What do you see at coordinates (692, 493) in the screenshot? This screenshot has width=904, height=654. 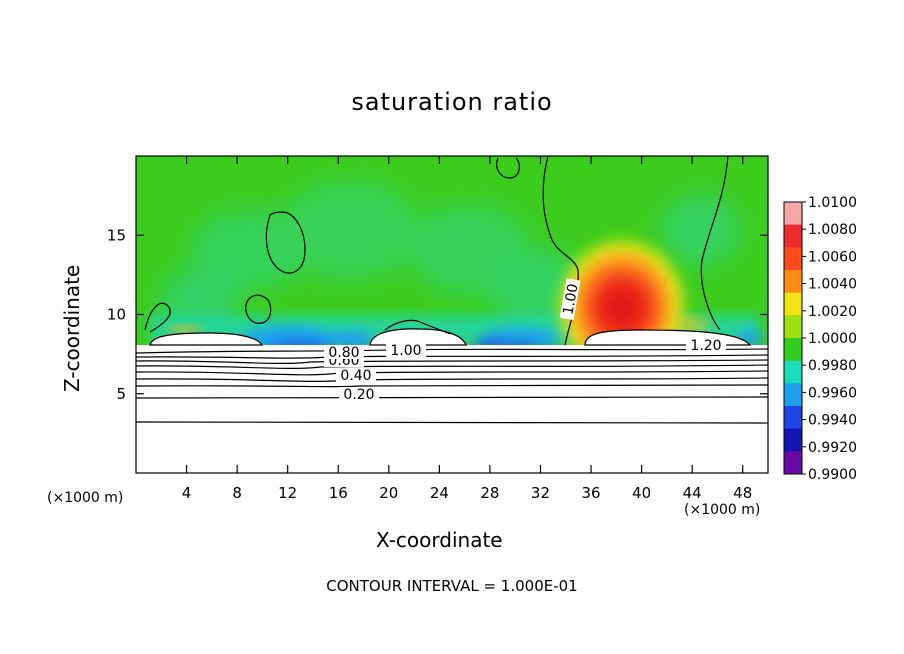 I see `x-tick-label: 44` at bounding box center [692, 493].